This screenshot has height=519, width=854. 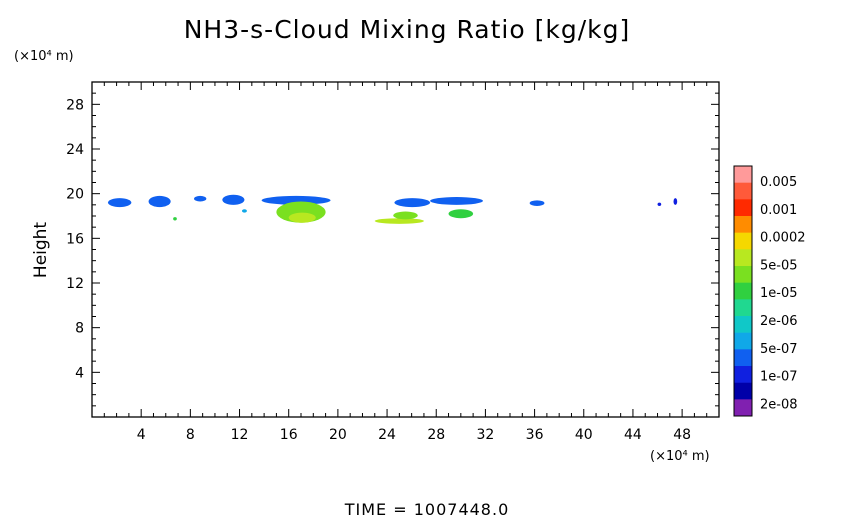 What do you see at coordinates (387, 435) in the screenshot?
I see `x-tick-label: 24` at bounding box center [387, 435].